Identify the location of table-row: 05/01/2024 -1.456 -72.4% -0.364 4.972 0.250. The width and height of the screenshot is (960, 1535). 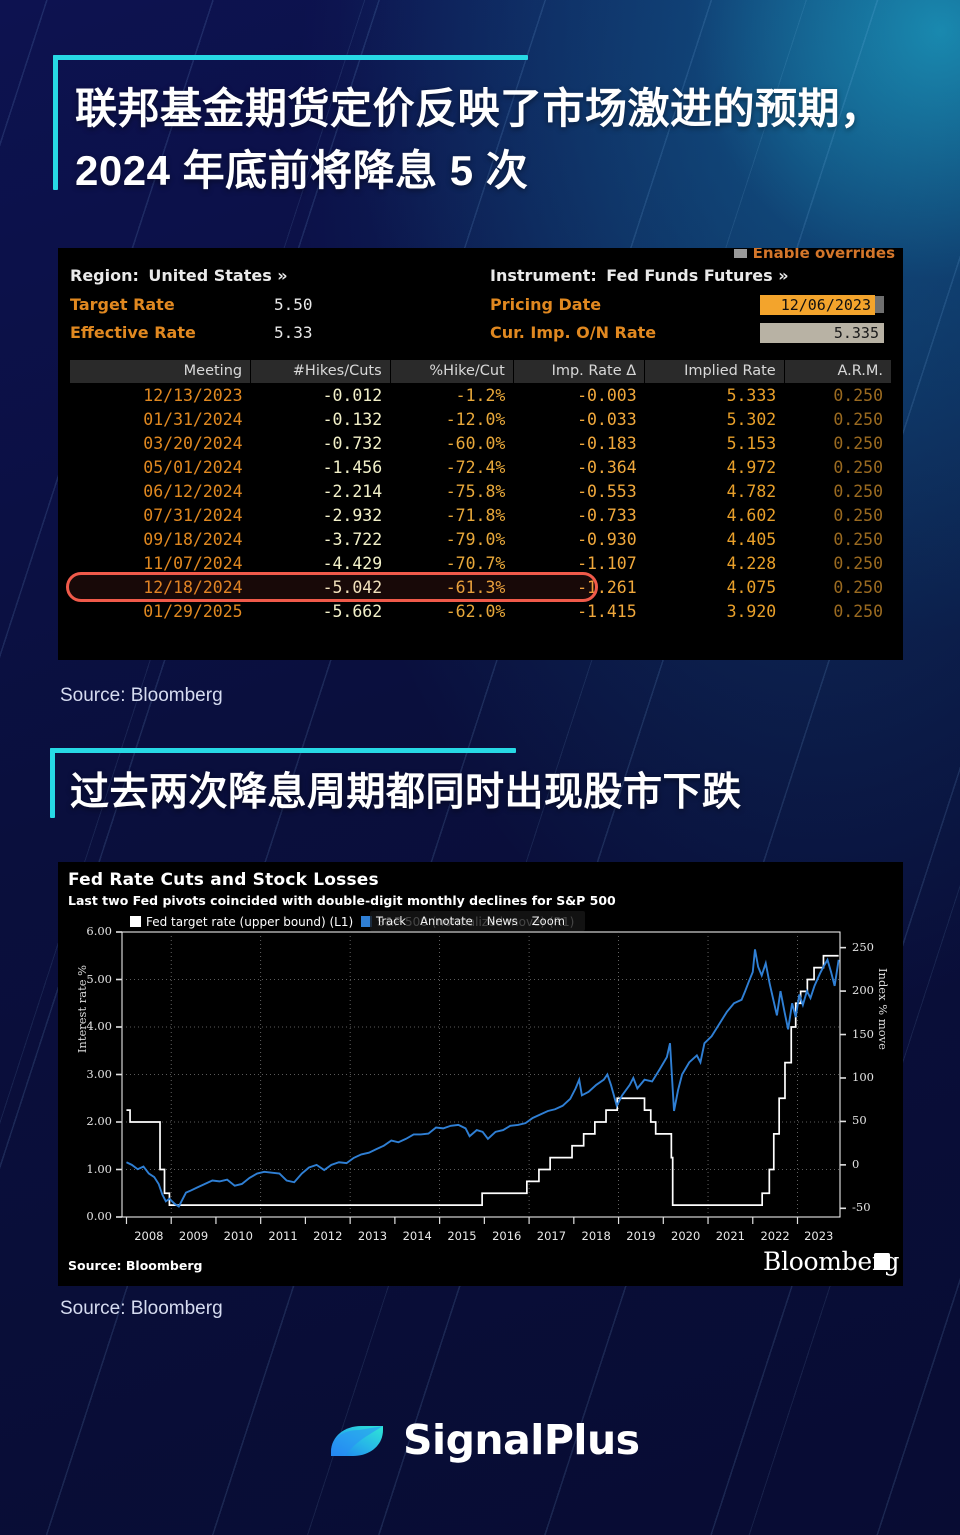
(480, 467).